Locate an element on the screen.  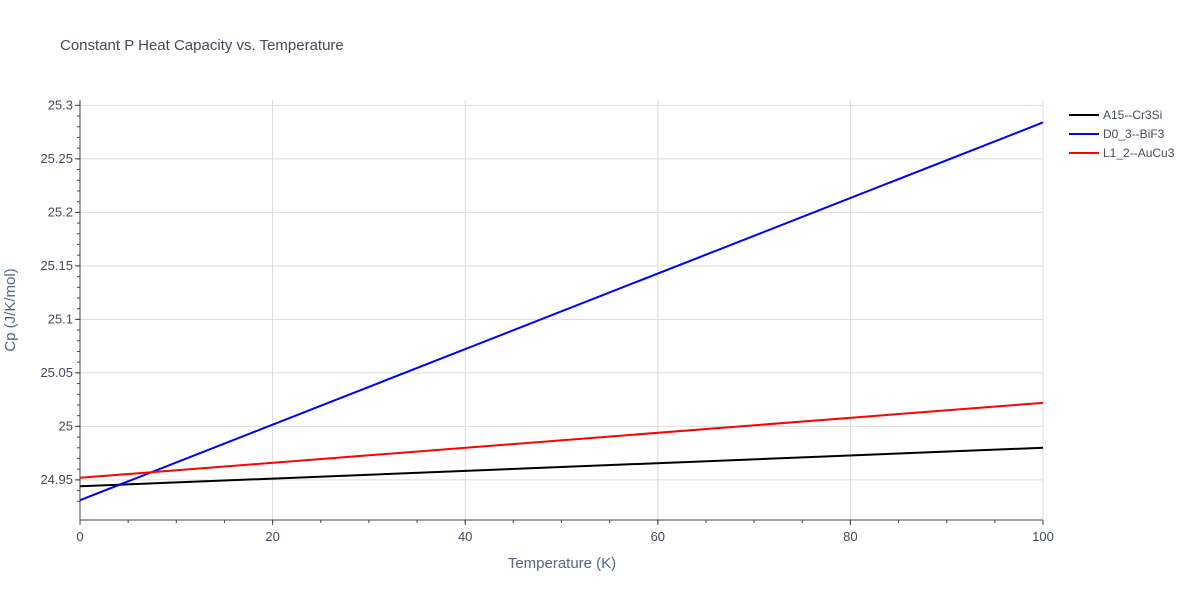
x-tick-label: 80 is located at coordinates (850, 536).